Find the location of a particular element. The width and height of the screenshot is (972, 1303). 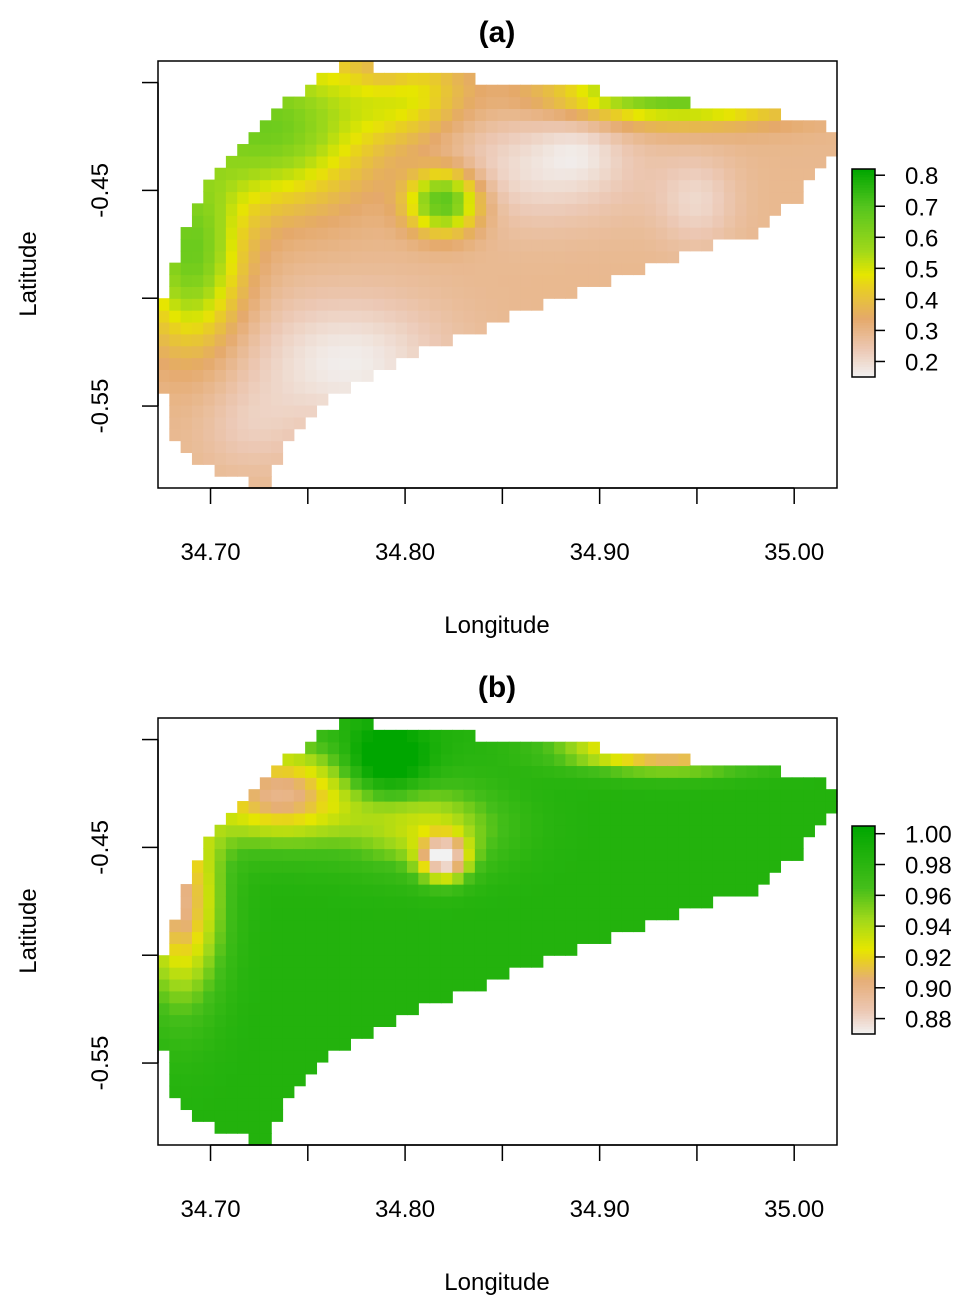

legend-tick-label: 0.98 is located at coordinates (928, 866).